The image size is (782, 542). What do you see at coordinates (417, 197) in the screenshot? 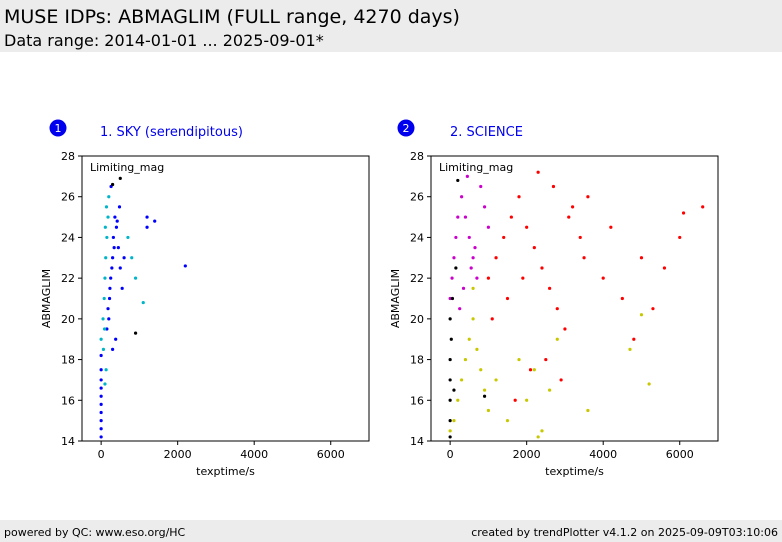
I see `y-tick-label: 26` at bounding box center [417, 197].